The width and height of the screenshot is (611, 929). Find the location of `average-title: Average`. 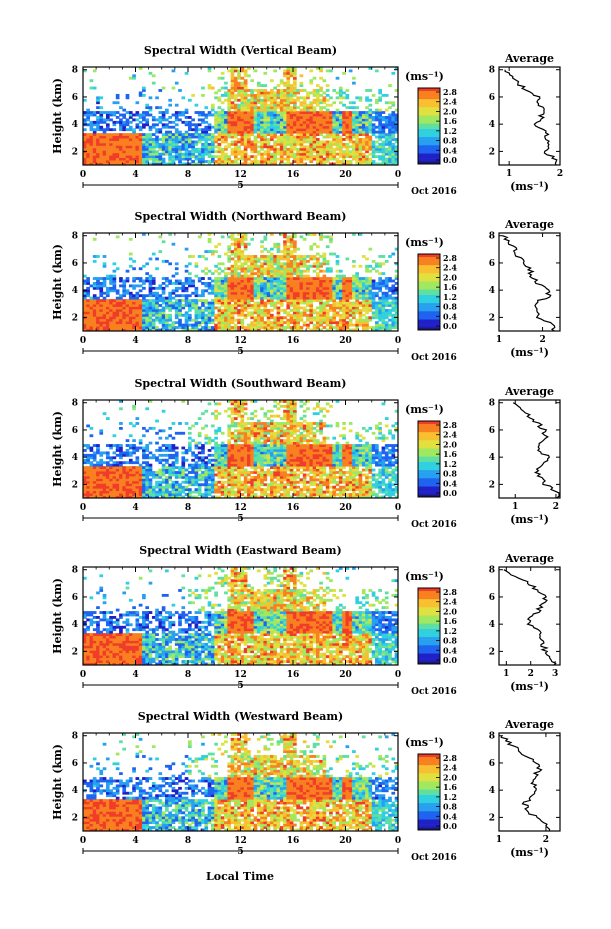

average-title: Average is located at coordinates (529, 58).